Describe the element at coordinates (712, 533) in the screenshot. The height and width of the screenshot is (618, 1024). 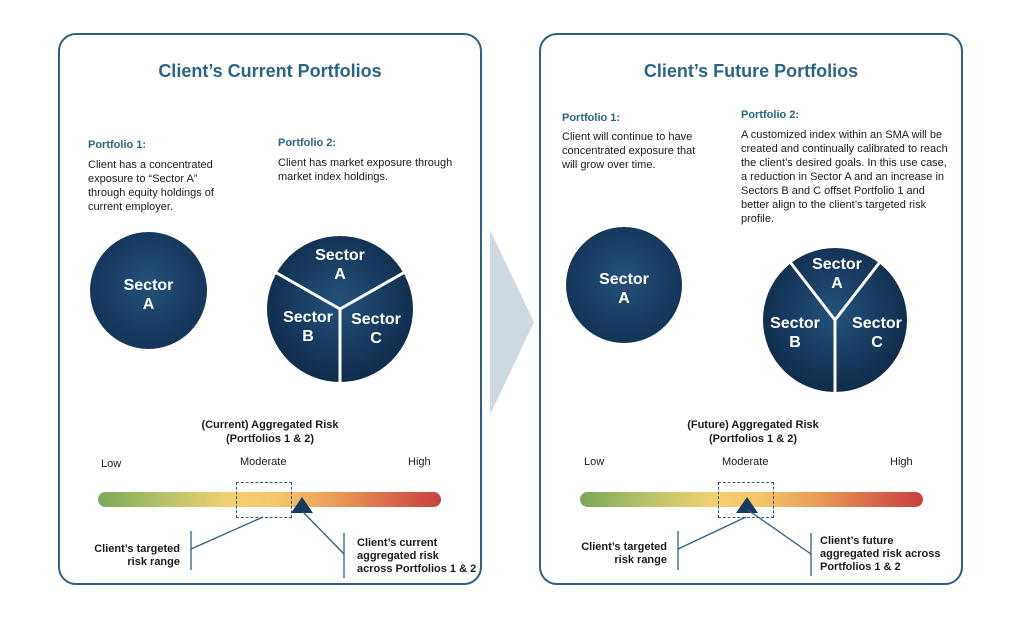
I see `connector-targeted-diagonal-right` at that location.